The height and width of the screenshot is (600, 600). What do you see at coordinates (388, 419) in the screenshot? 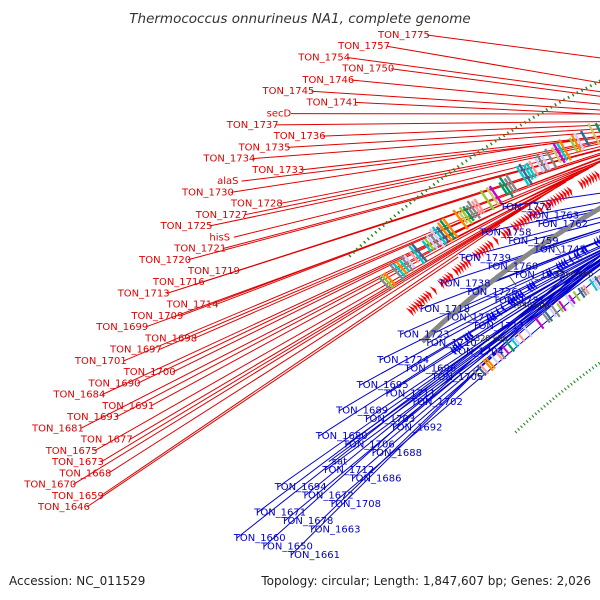
I see `minus-gene-label: TON_1703` at bounding box center [388, 419].